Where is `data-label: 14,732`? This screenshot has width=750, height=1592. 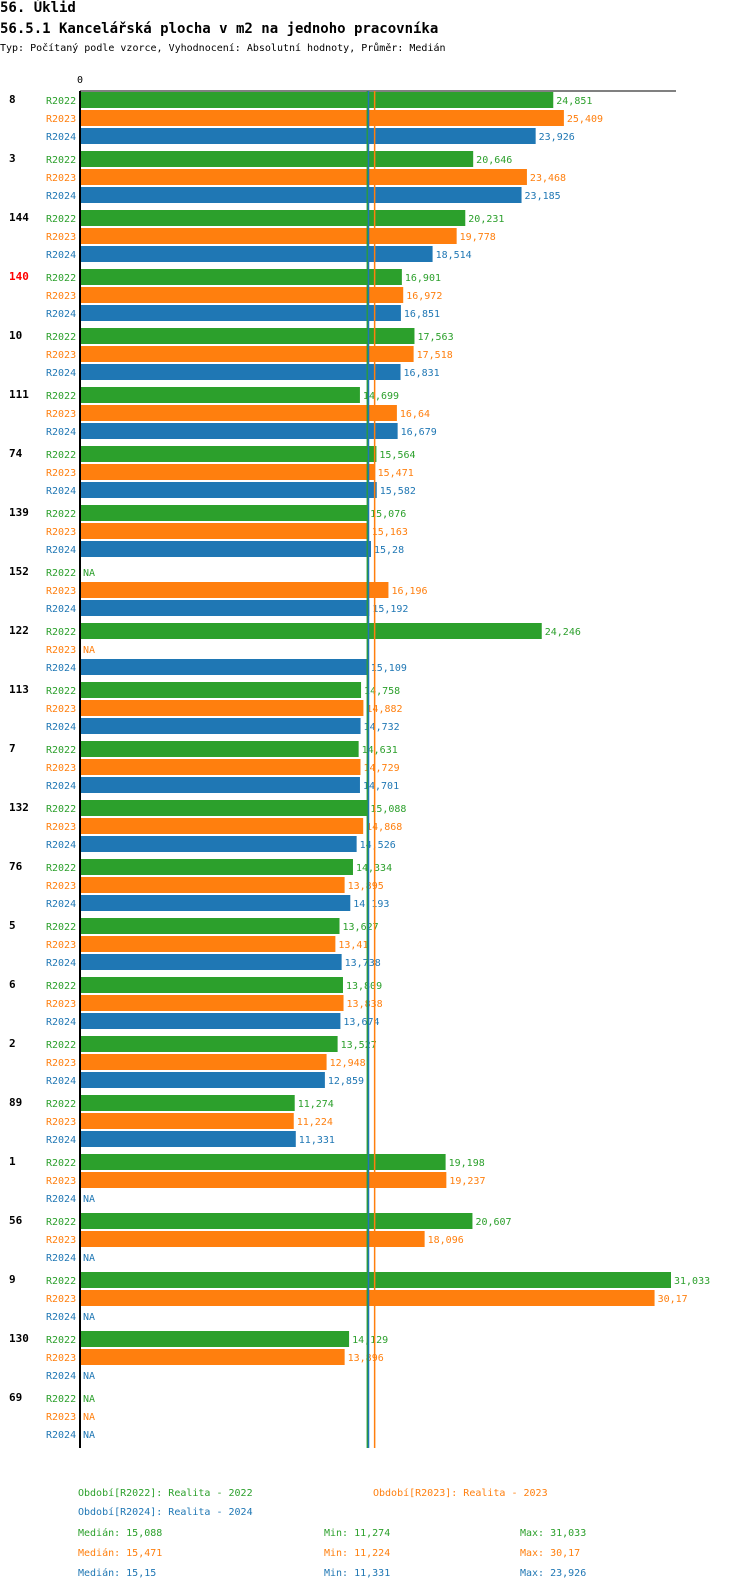 data-label: 14,732 is located at coordinates (382, 727).